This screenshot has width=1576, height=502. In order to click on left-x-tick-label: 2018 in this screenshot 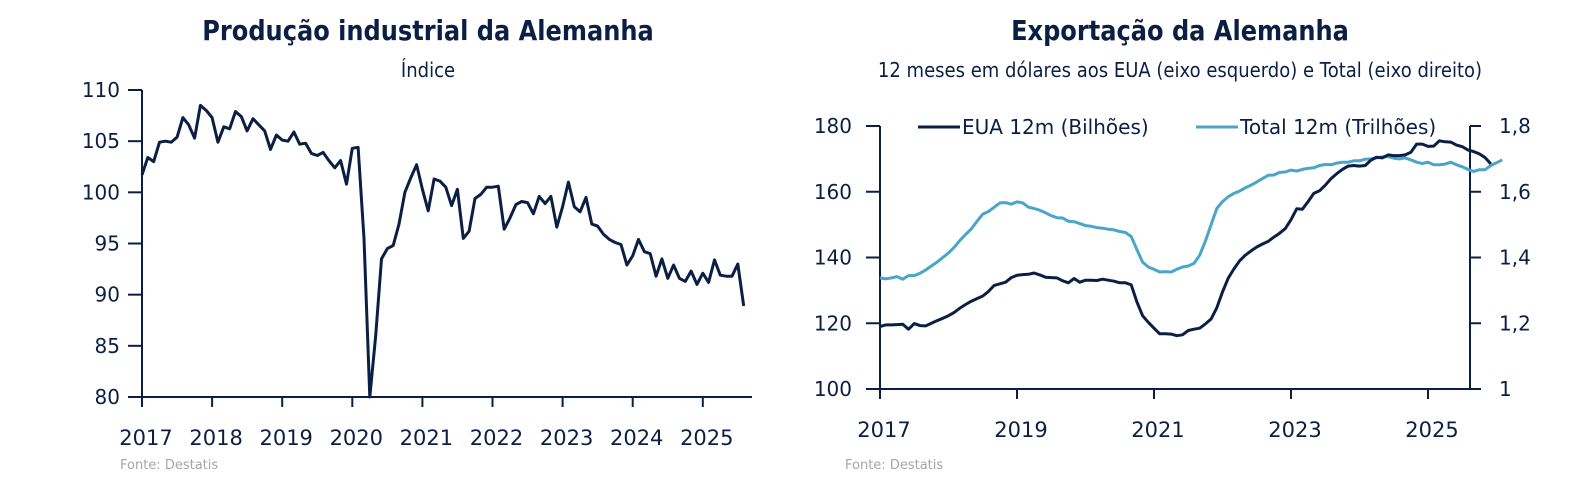, I will do `click(215, 438)`.